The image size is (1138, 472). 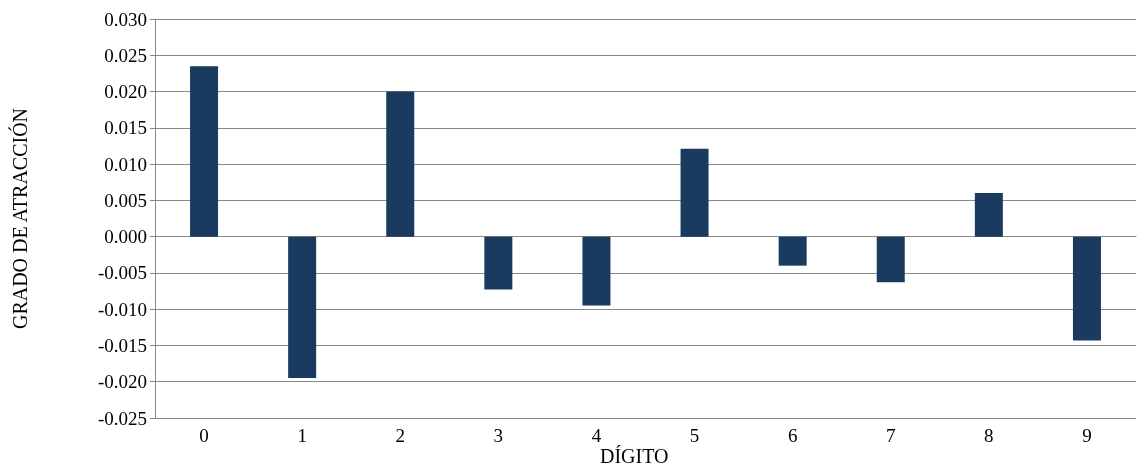 What do you see at coordinates (125, 19) in the screenshot?
I see `y-tick-label: 0.030` at bounding box center [125, 19].